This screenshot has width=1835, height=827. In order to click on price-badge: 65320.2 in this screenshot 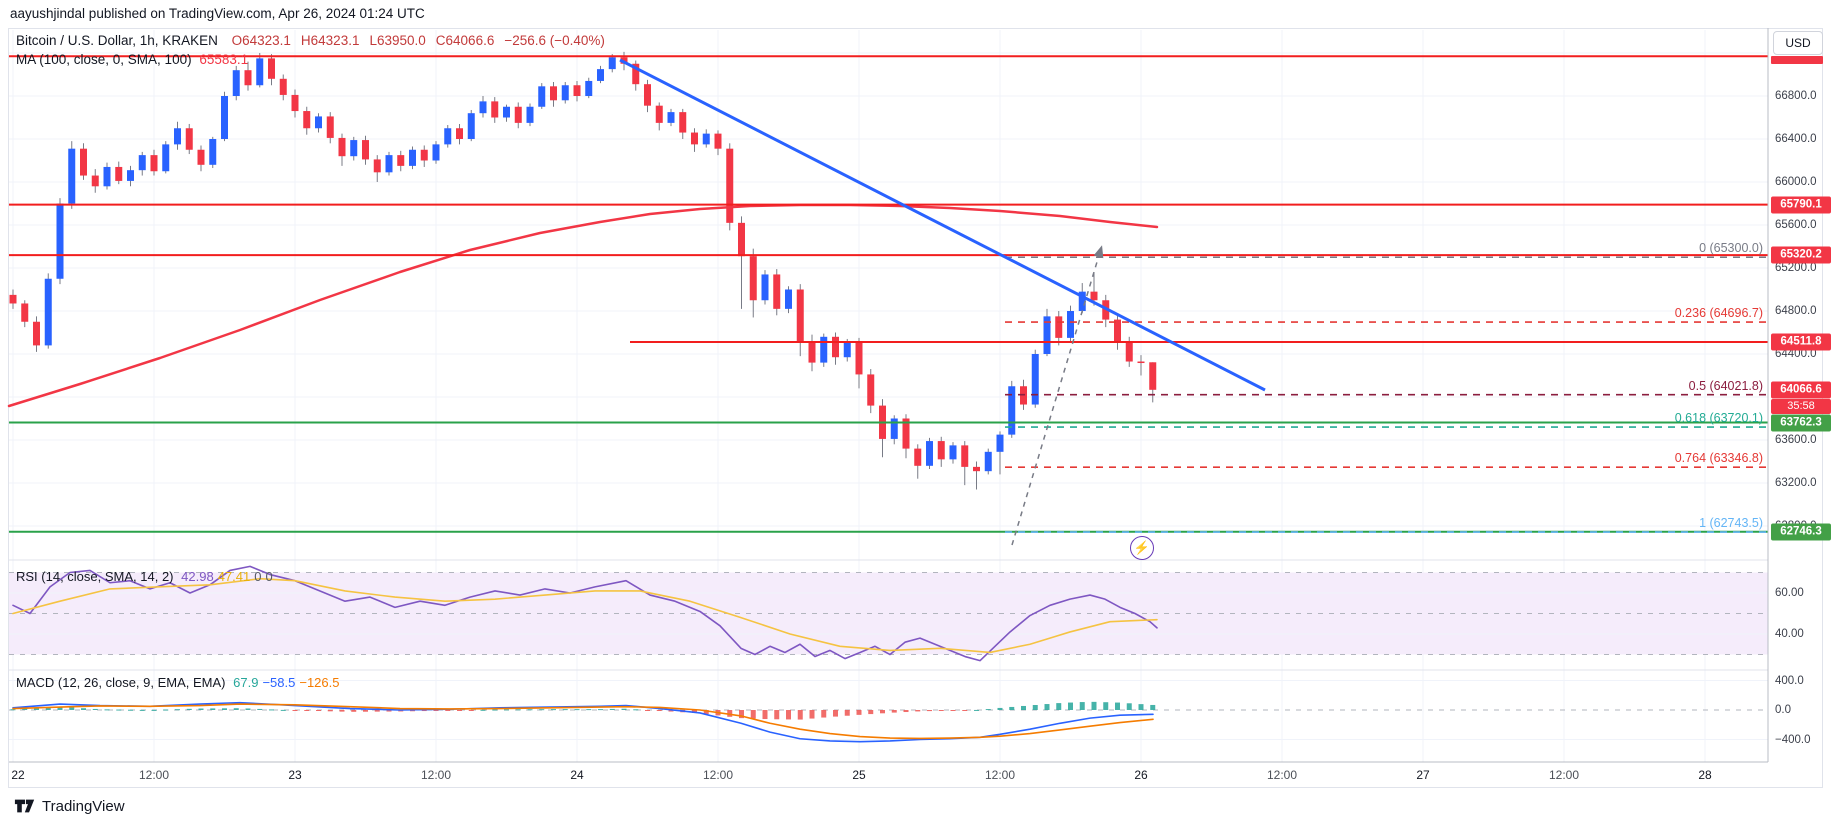, I will do `click(1801, 255)`.